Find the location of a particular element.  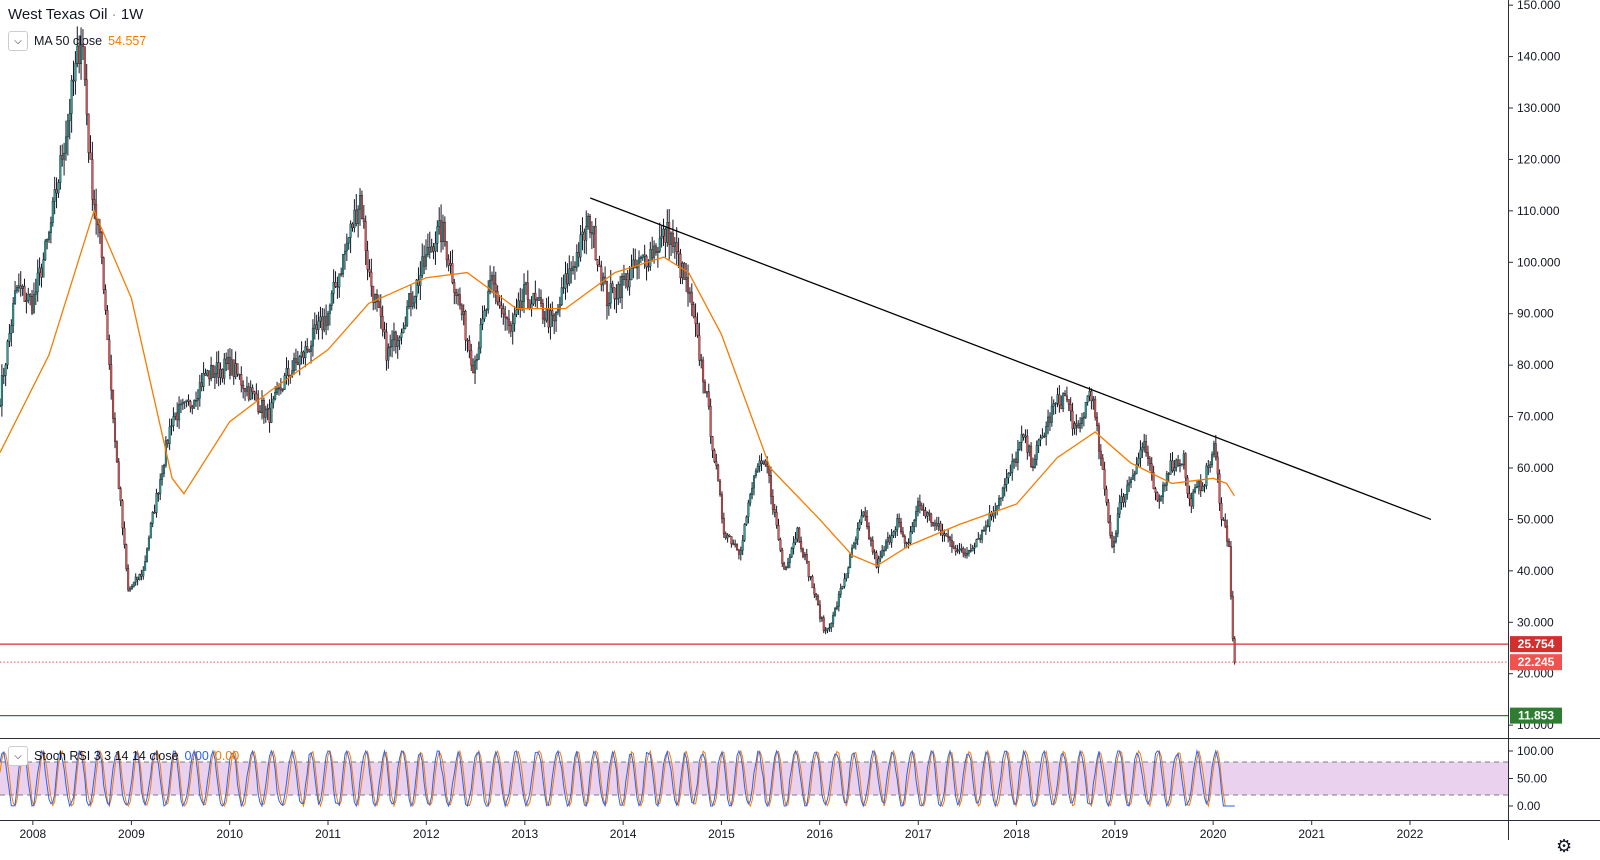

symbol-title: West Texas Oil · 1W is located at coordinates (77, 14).